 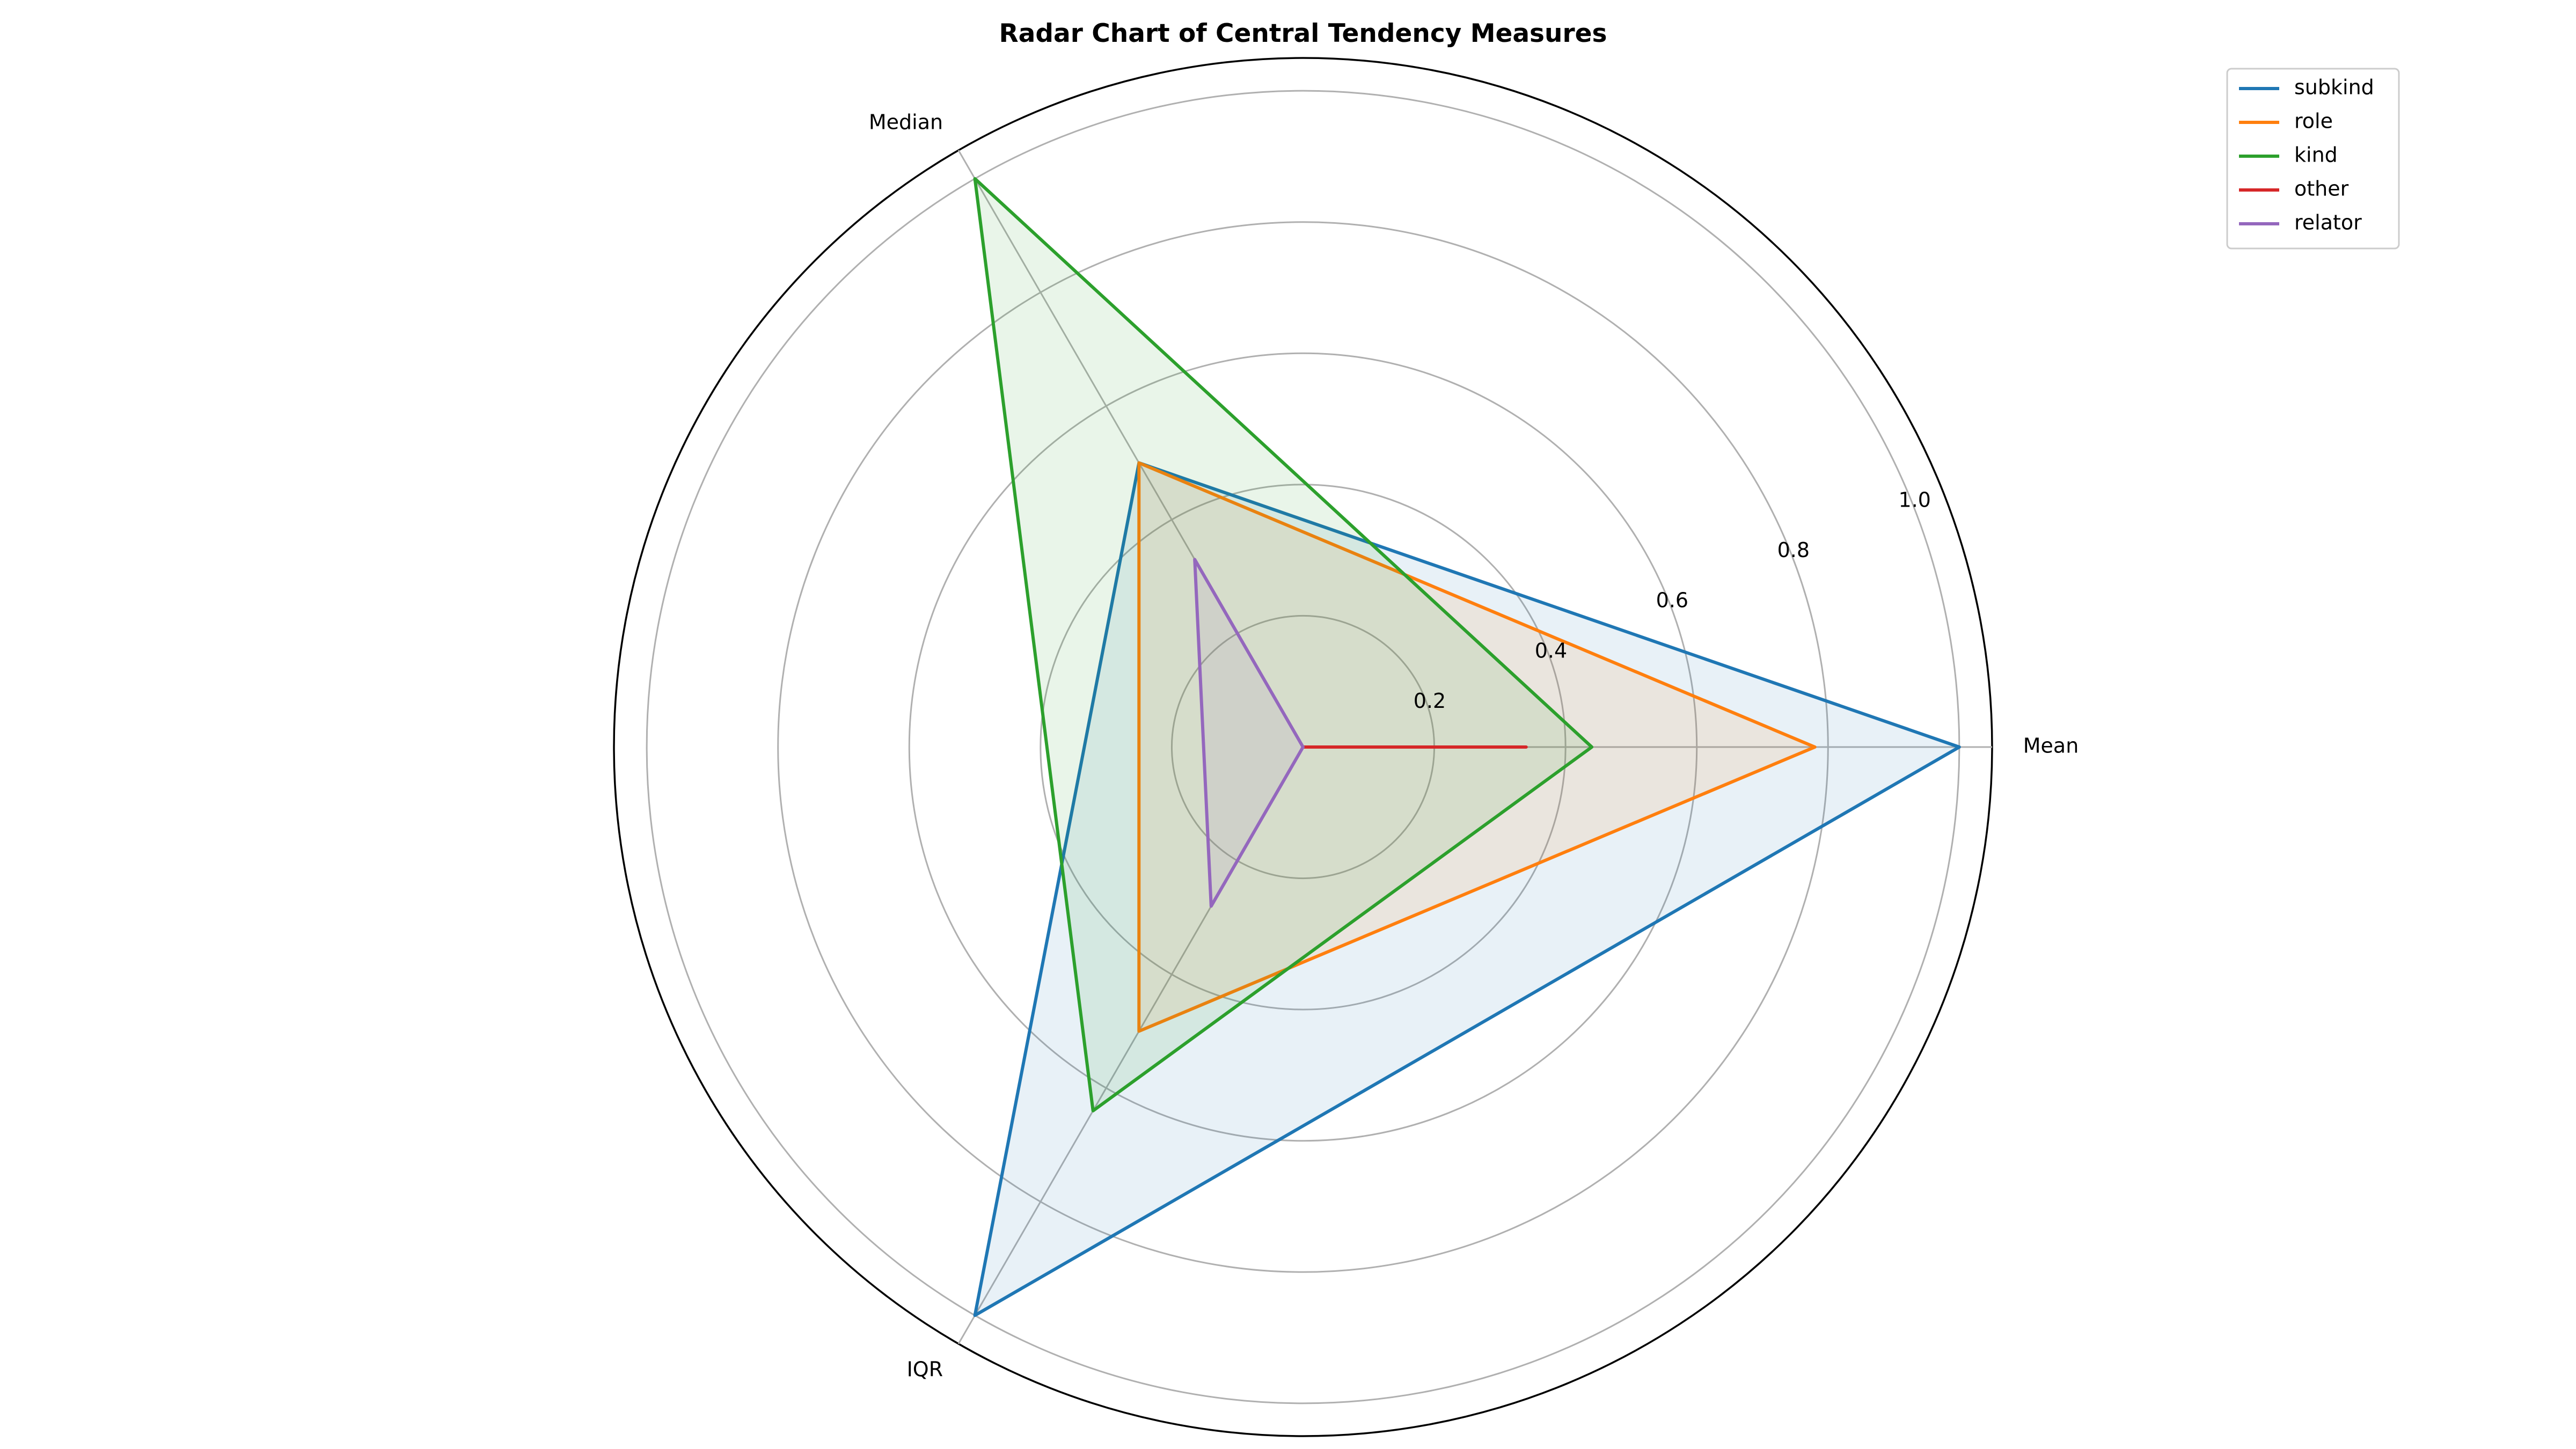 I want to click on series-relator-line, so click(x=1249, y=733).